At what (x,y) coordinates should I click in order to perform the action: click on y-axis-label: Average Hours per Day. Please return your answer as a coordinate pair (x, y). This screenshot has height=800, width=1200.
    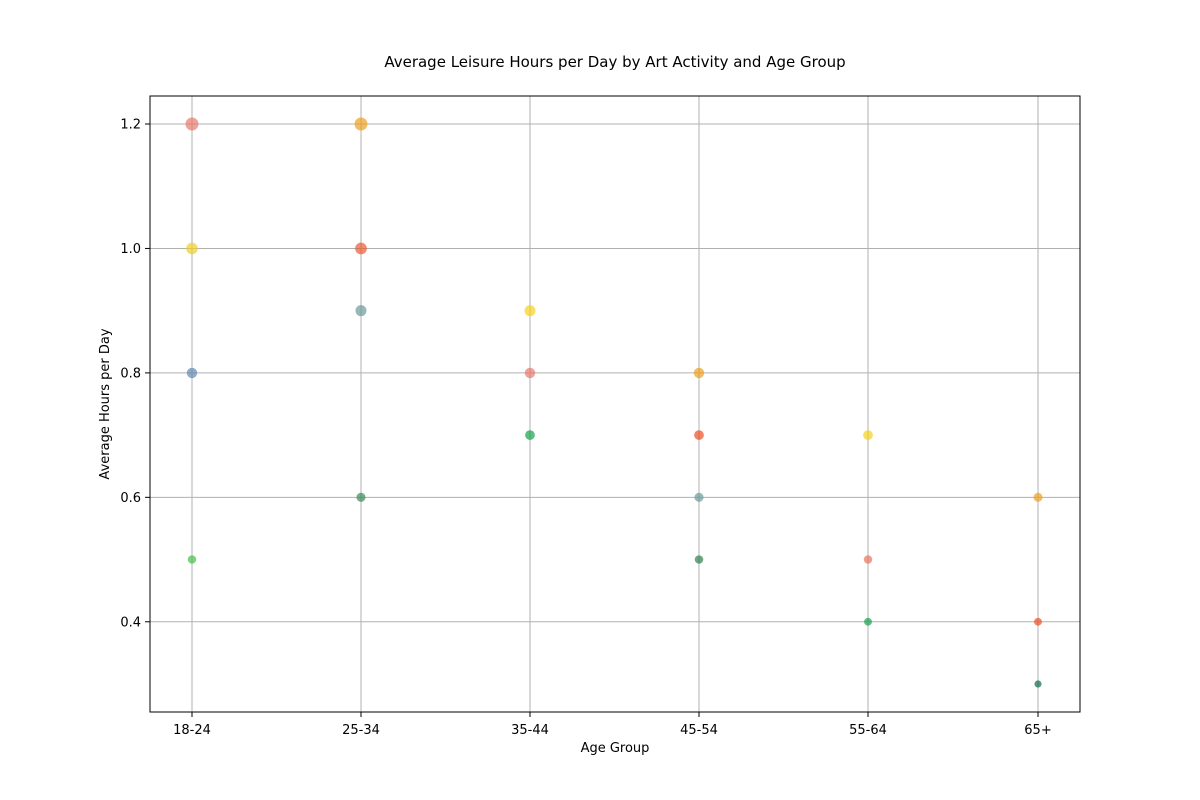
    Looking at the image, I should click on (105, 403).